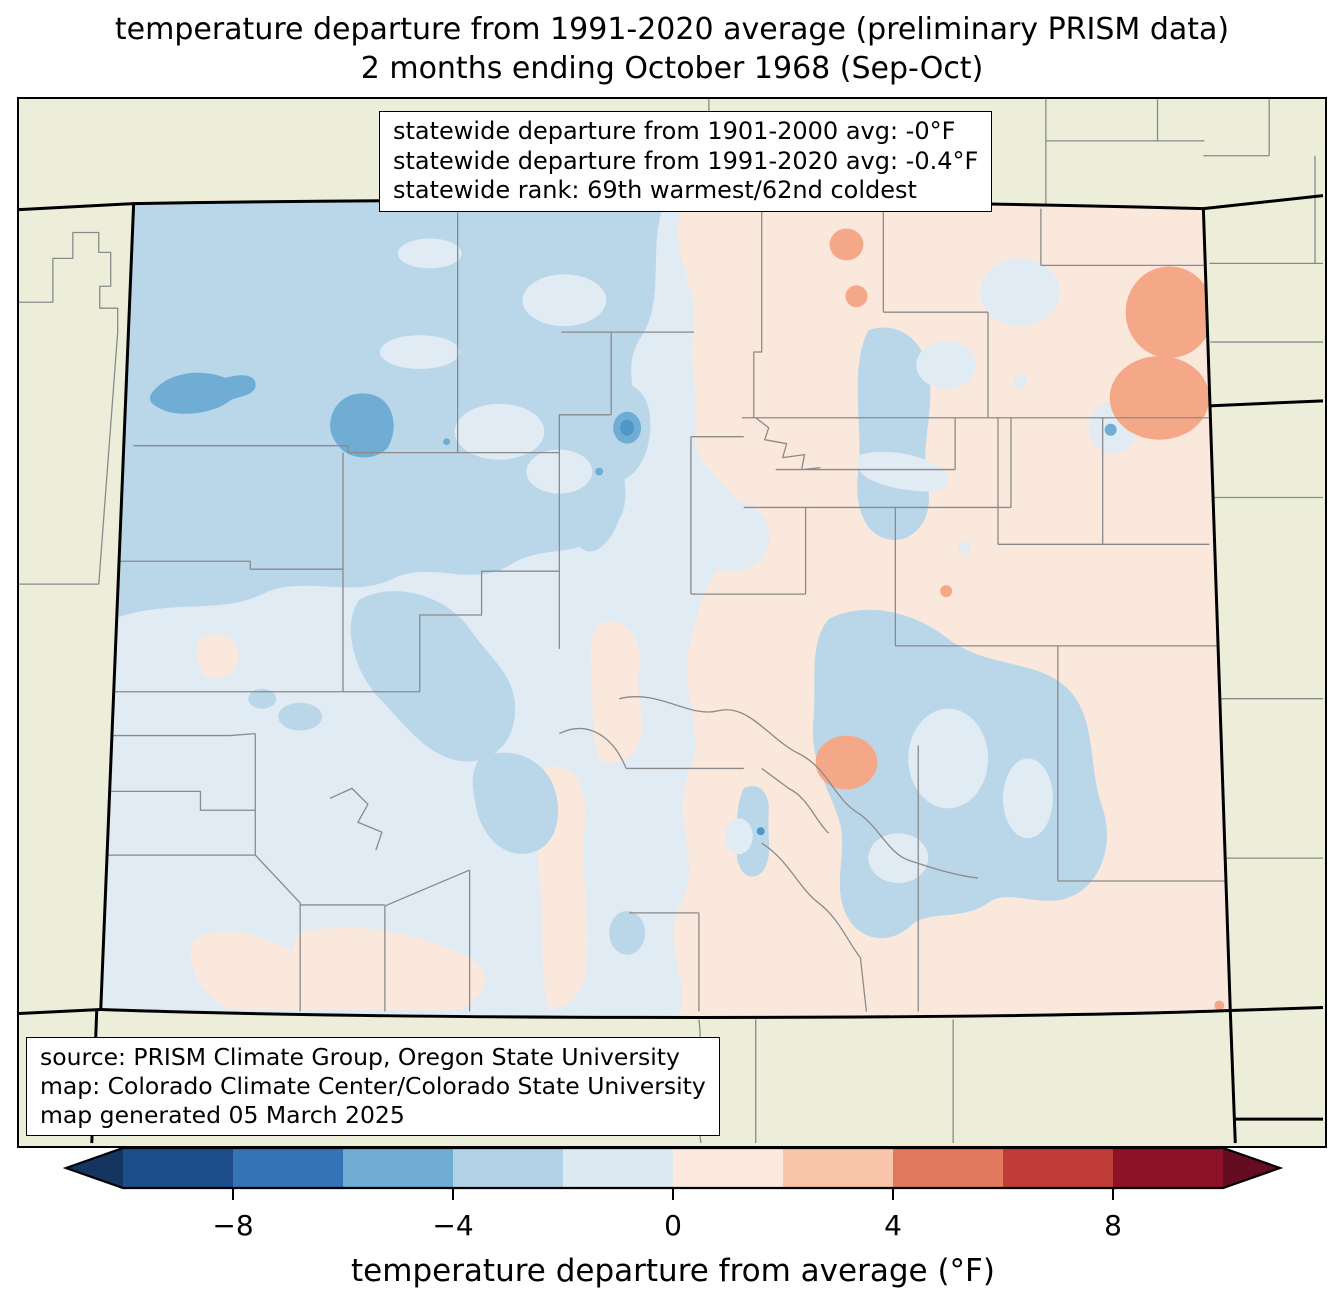 The width and height of the screenshot is (1344, 1299). I want to click on coldest-cores, so click(692, 627).